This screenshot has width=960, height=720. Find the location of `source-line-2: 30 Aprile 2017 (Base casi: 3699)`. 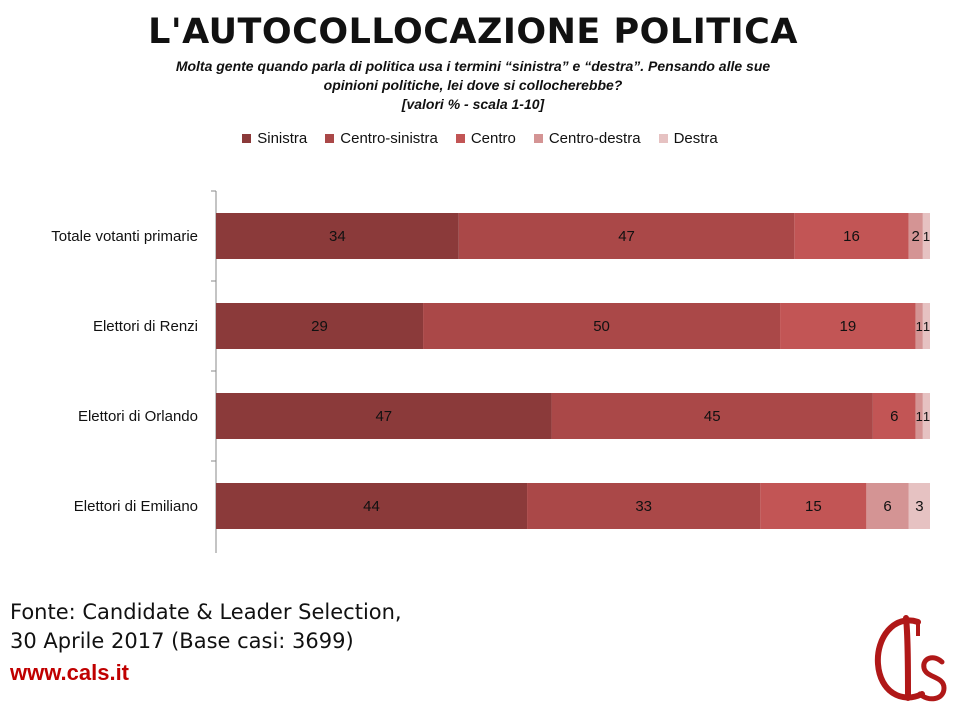

source-line-2: 30 Aprile 2017 (Base casi: 3699) is located at coordinates (182, 641).